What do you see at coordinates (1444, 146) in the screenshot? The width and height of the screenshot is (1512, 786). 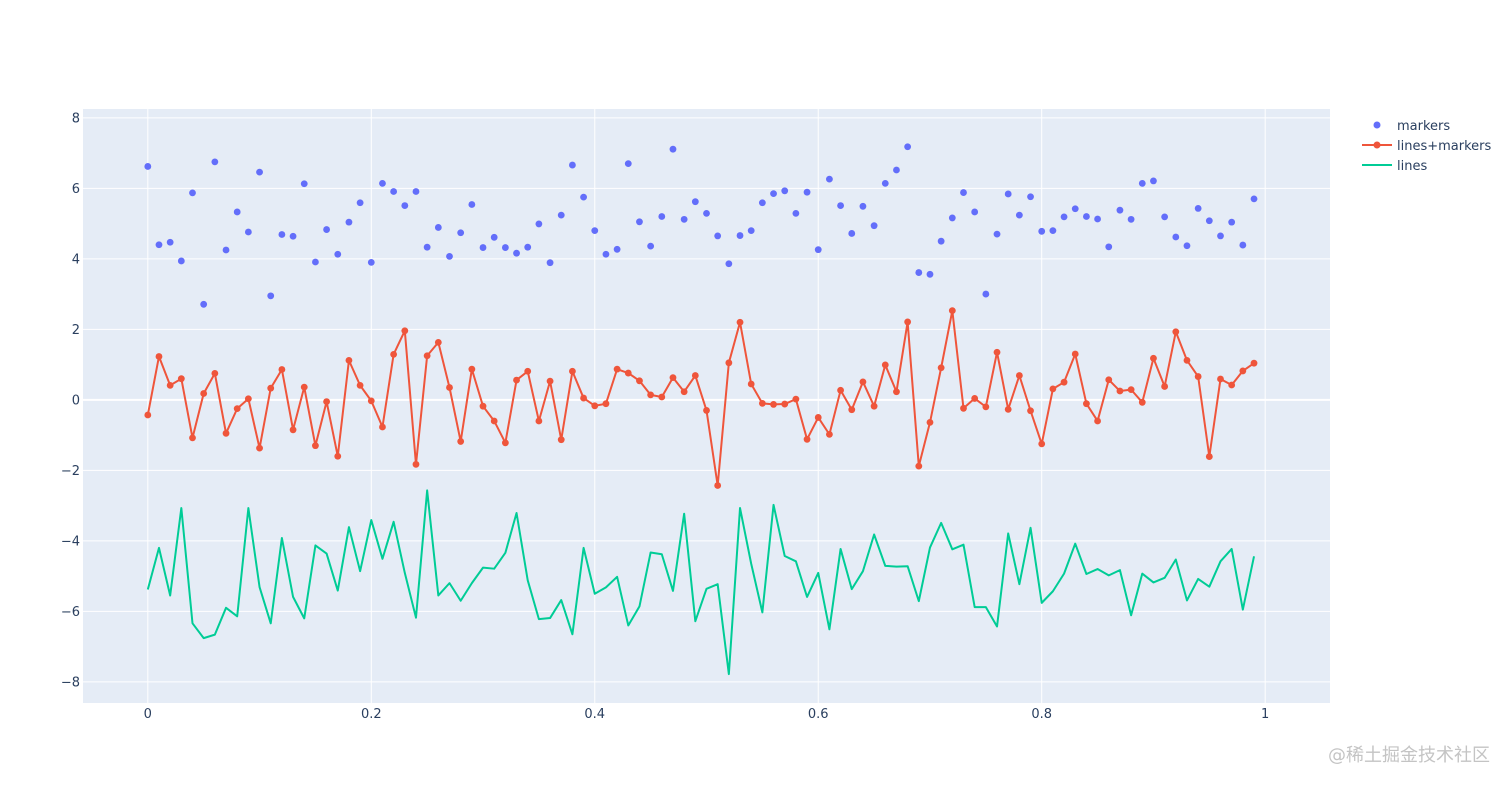 I see `legend-label-lines-markers: lines+markers` at bounding box center [1444, 146].